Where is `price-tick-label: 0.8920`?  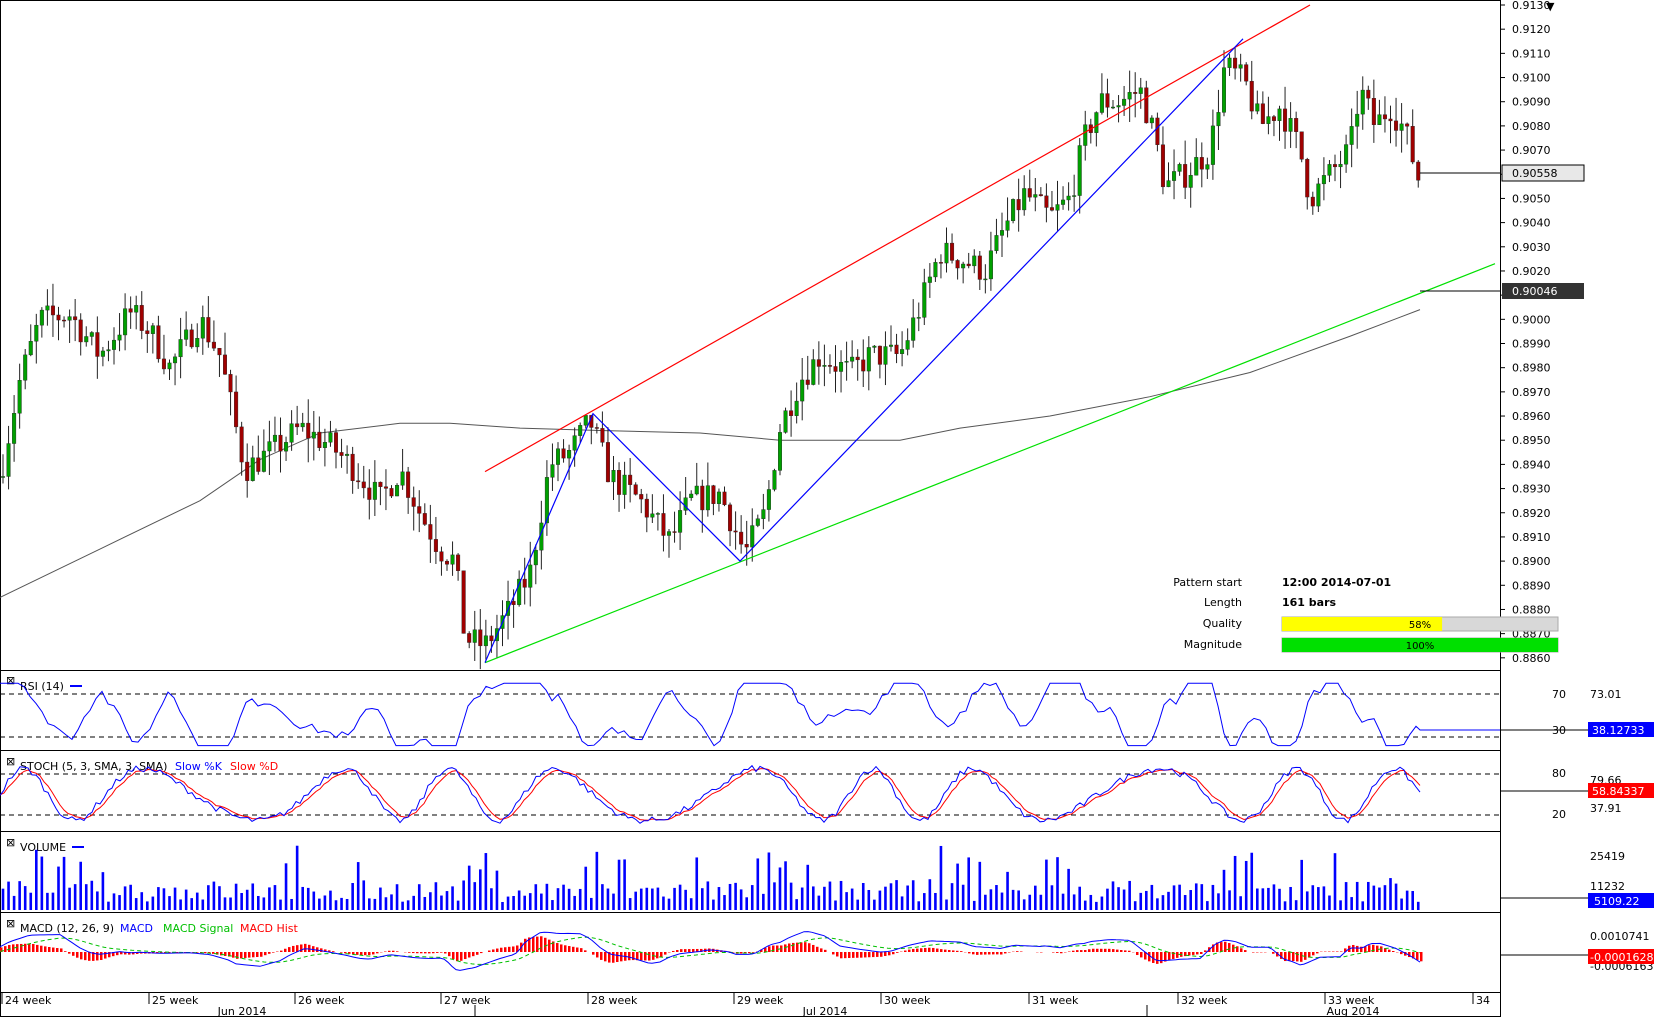 price-tick-label: 0.8920 is located at coordinates (1531, 513).